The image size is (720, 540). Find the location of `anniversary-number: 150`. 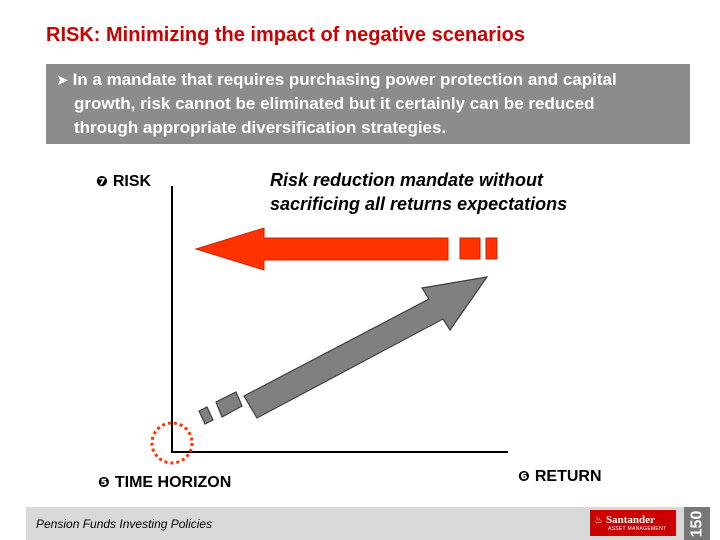

anniversary-number: 150 is located at coordinates (697, 523).